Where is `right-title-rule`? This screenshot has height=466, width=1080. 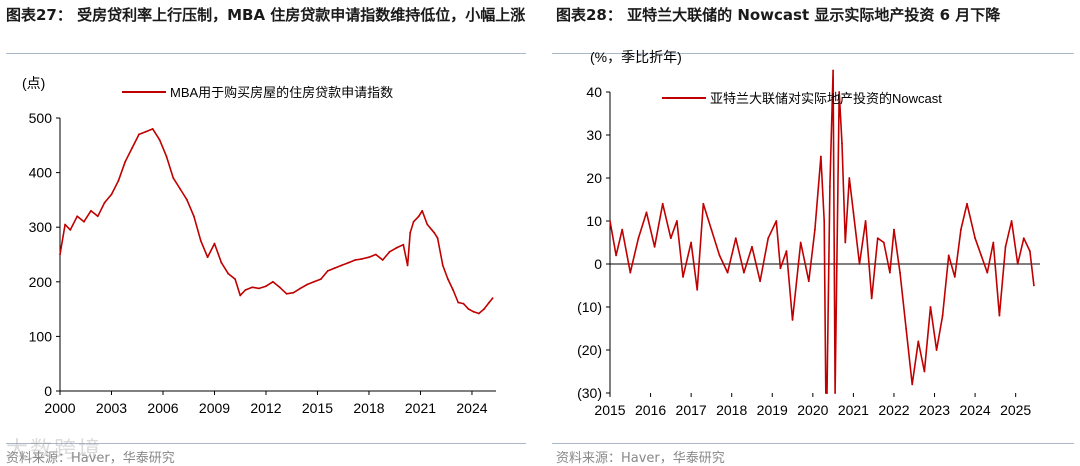 right-title-rule is located at coordinates (813, 53).